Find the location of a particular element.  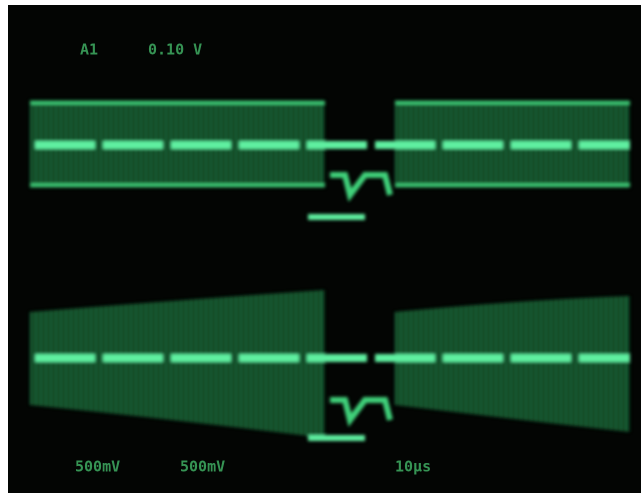

timebase-readout: 10µs is located at coordinates (413, 467).